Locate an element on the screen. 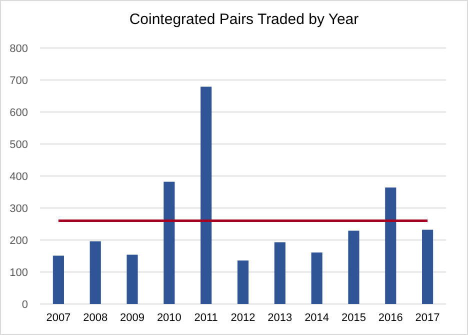 Image resolution: width=468 pixels, height=335 pixels. x-tick-label: 2009 is located at coordinates (132, 318).